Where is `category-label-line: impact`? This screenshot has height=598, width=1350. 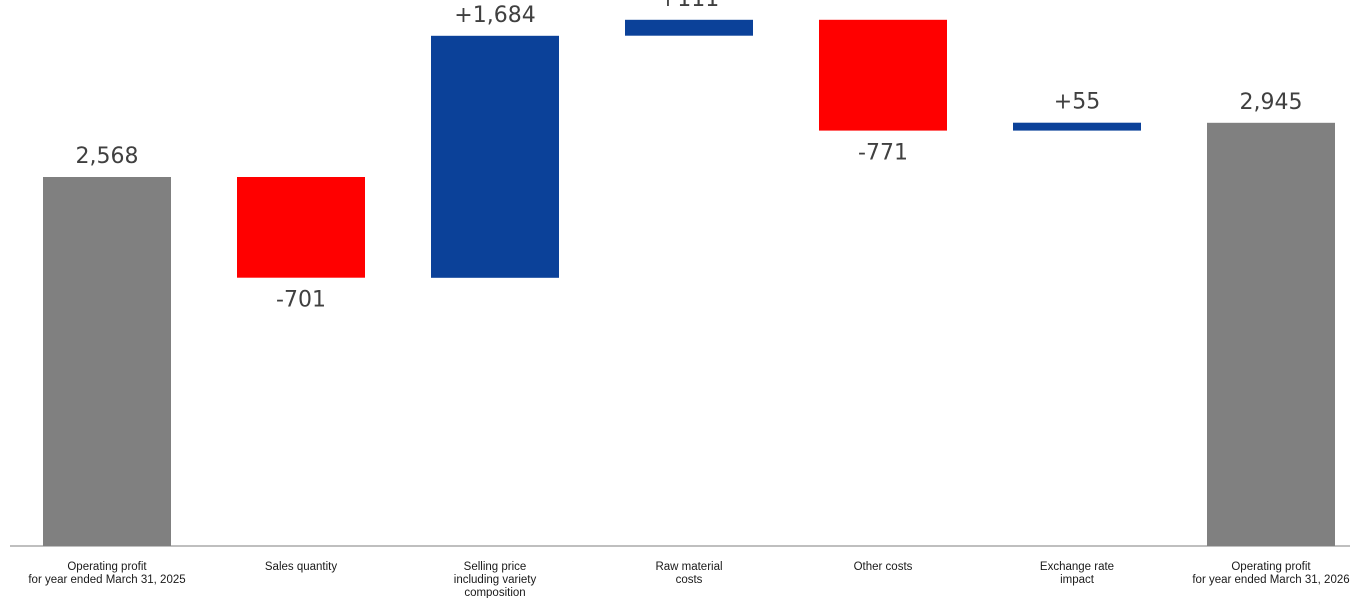 category-label-line: impact is located at coordinates (1077, 580).